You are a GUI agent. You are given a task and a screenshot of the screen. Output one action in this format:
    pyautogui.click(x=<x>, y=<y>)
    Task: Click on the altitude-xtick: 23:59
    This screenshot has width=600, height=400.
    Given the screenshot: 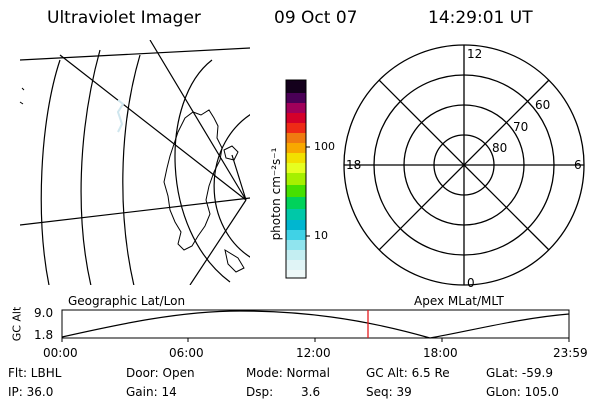 What is the action you would take?
    pyautogui.click(x=570, y=353)
    